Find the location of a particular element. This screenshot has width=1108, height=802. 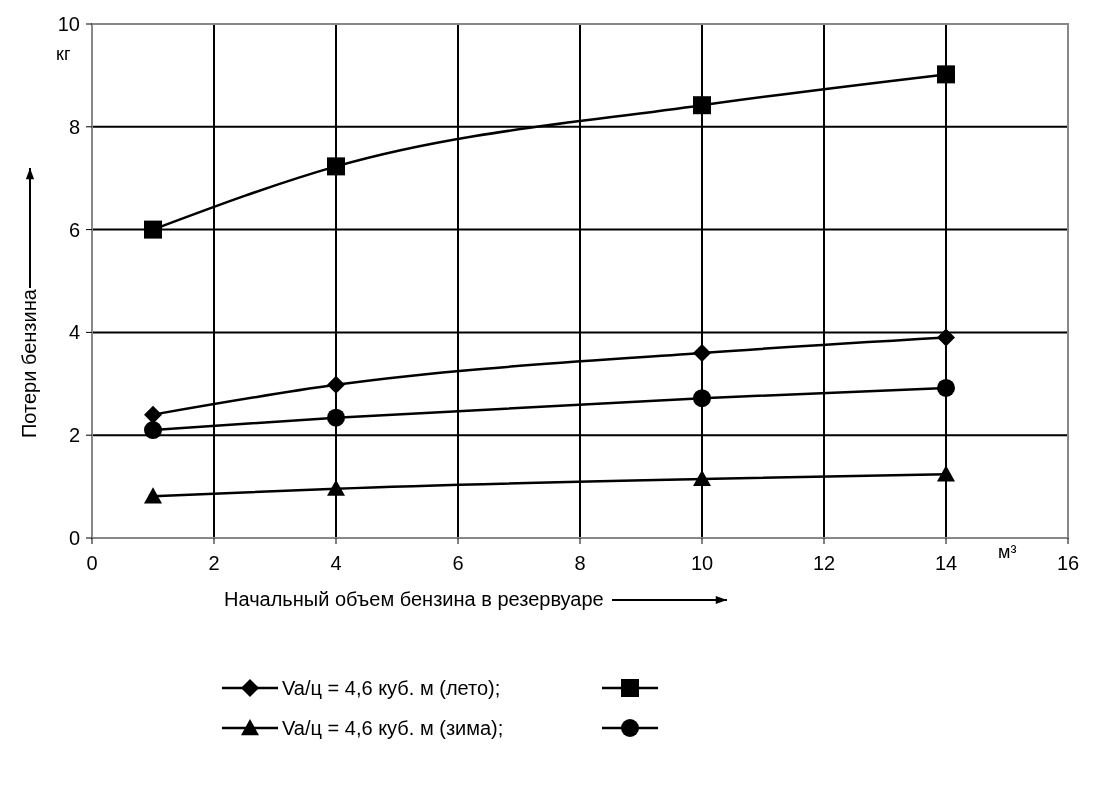

text: м³ is located at coordinates (1007, 552).